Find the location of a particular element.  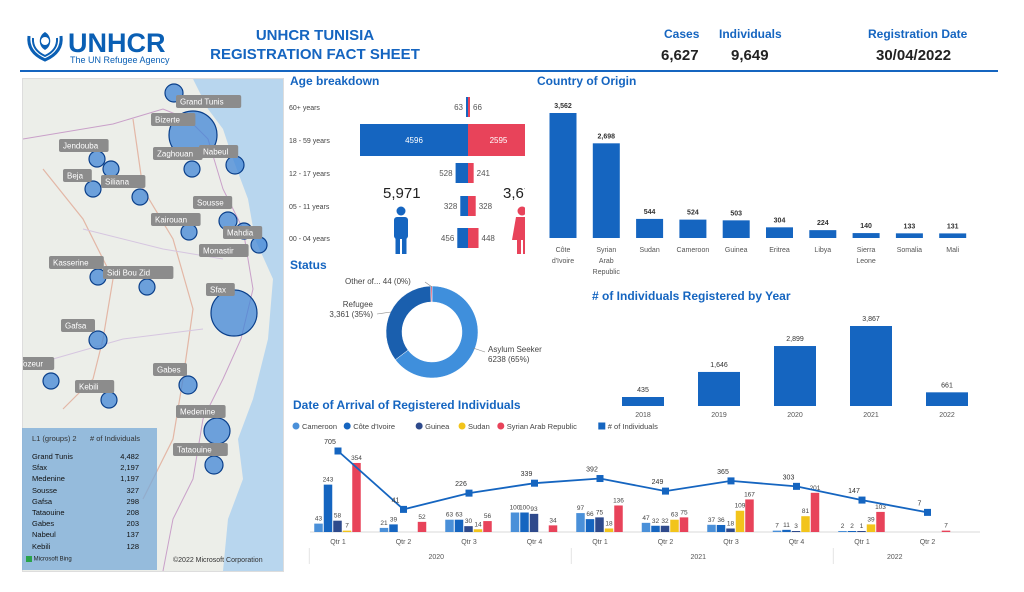

age-breakdown-title: Age breakdown is located at coordinates (335, 81).